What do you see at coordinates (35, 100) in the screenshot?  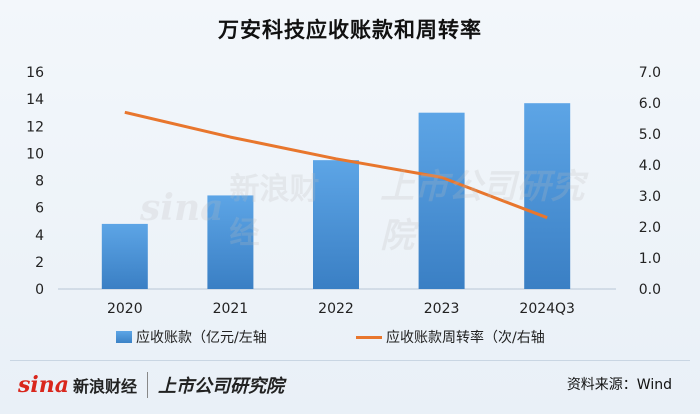 I see `left-tick-label: 14` at bounding box center [35, 100].